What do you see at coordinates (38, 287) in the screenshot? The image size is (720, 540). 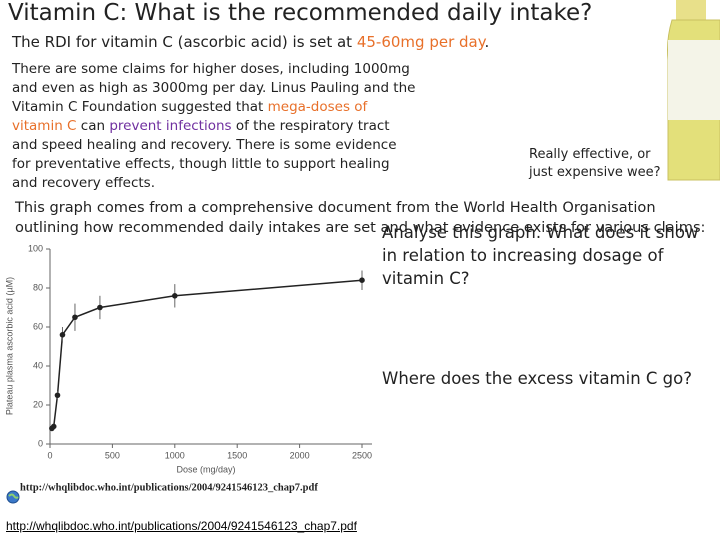 I see `y-tick-label: 80` at bounding box center [38, 287].